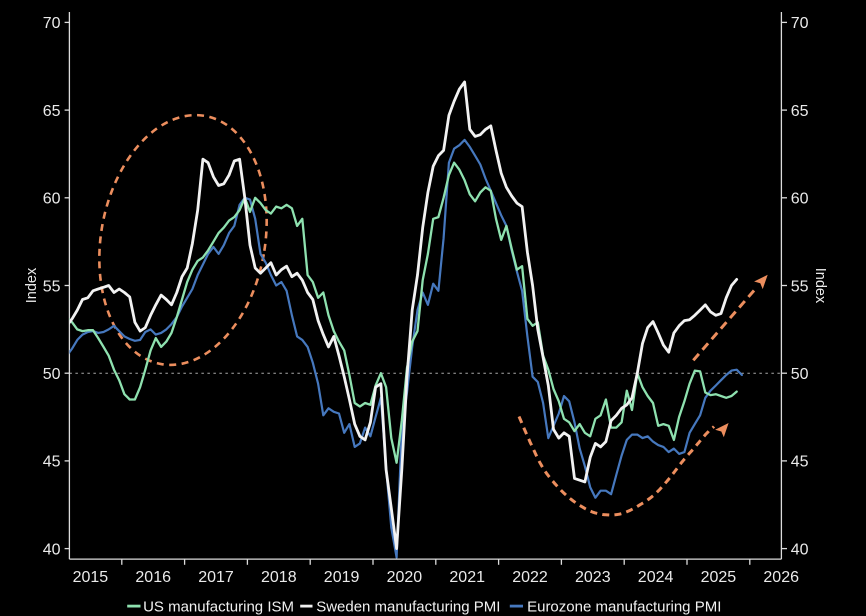  What do you see at coordinates (781, 577) in the screenshot?
I see `svg-text: 2026` at bounding box center [781, 577].